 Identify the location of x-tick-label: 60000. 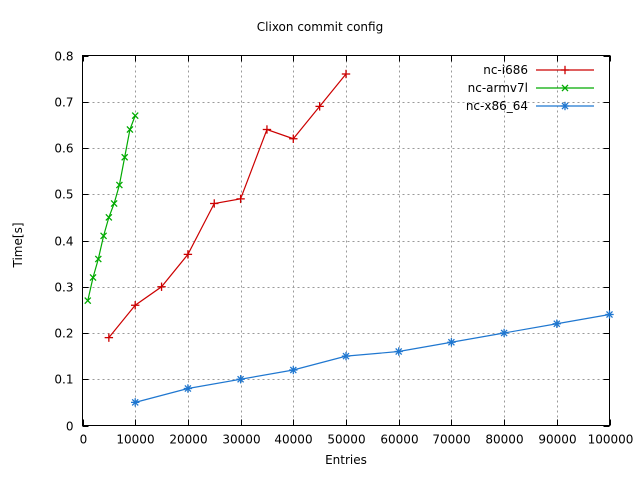
(399, 440).